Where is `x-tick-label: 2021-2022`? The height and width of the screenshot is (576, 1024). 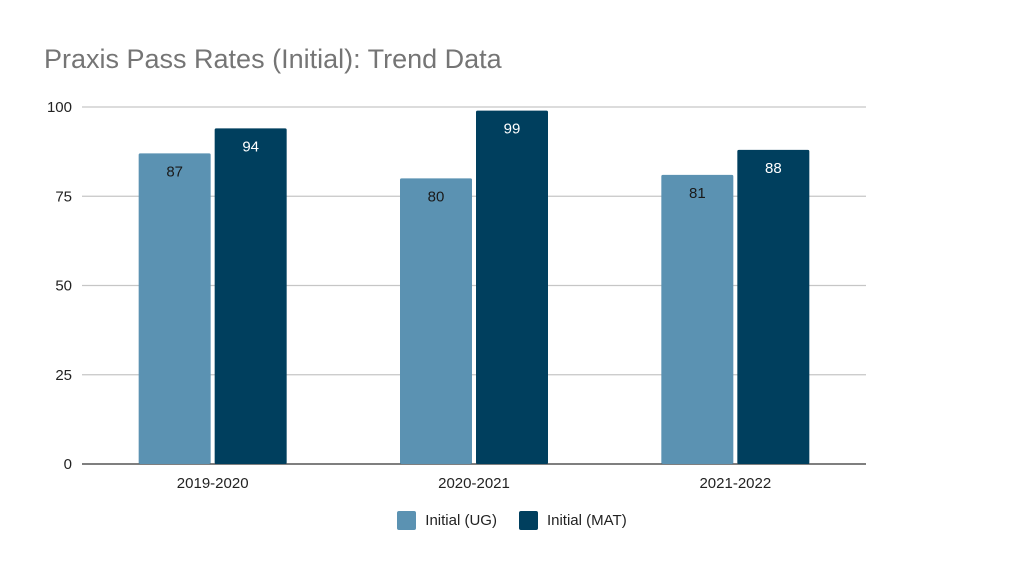 x-tick-label: 2021-2022 is located at coordinates (735, 483).